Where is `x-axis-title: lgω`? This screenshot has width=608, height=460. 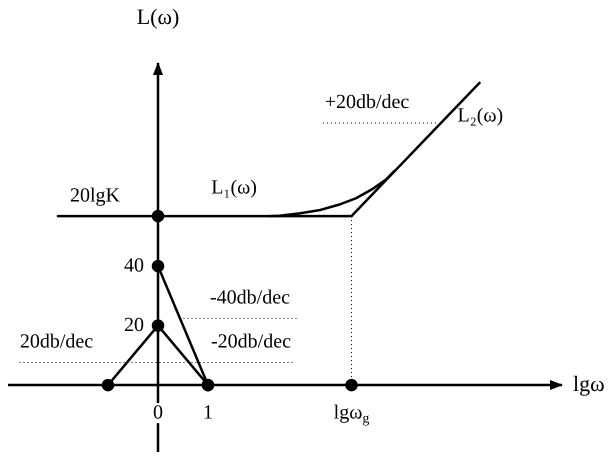 x-axis-title: lgω is located at coordinates (589, 383).